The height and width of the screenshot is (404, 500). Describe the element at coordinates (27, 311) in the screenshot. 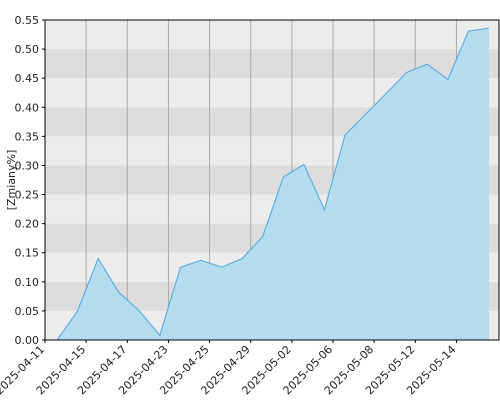

I see `y-tick-label: 0.05` at that location.